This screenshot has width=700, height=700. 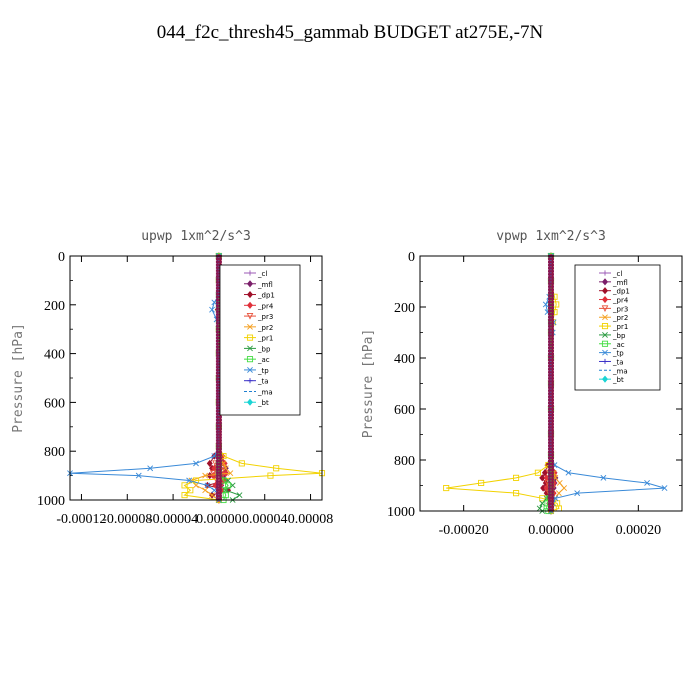 I want to click on series-group, so click(x=555, y=383).